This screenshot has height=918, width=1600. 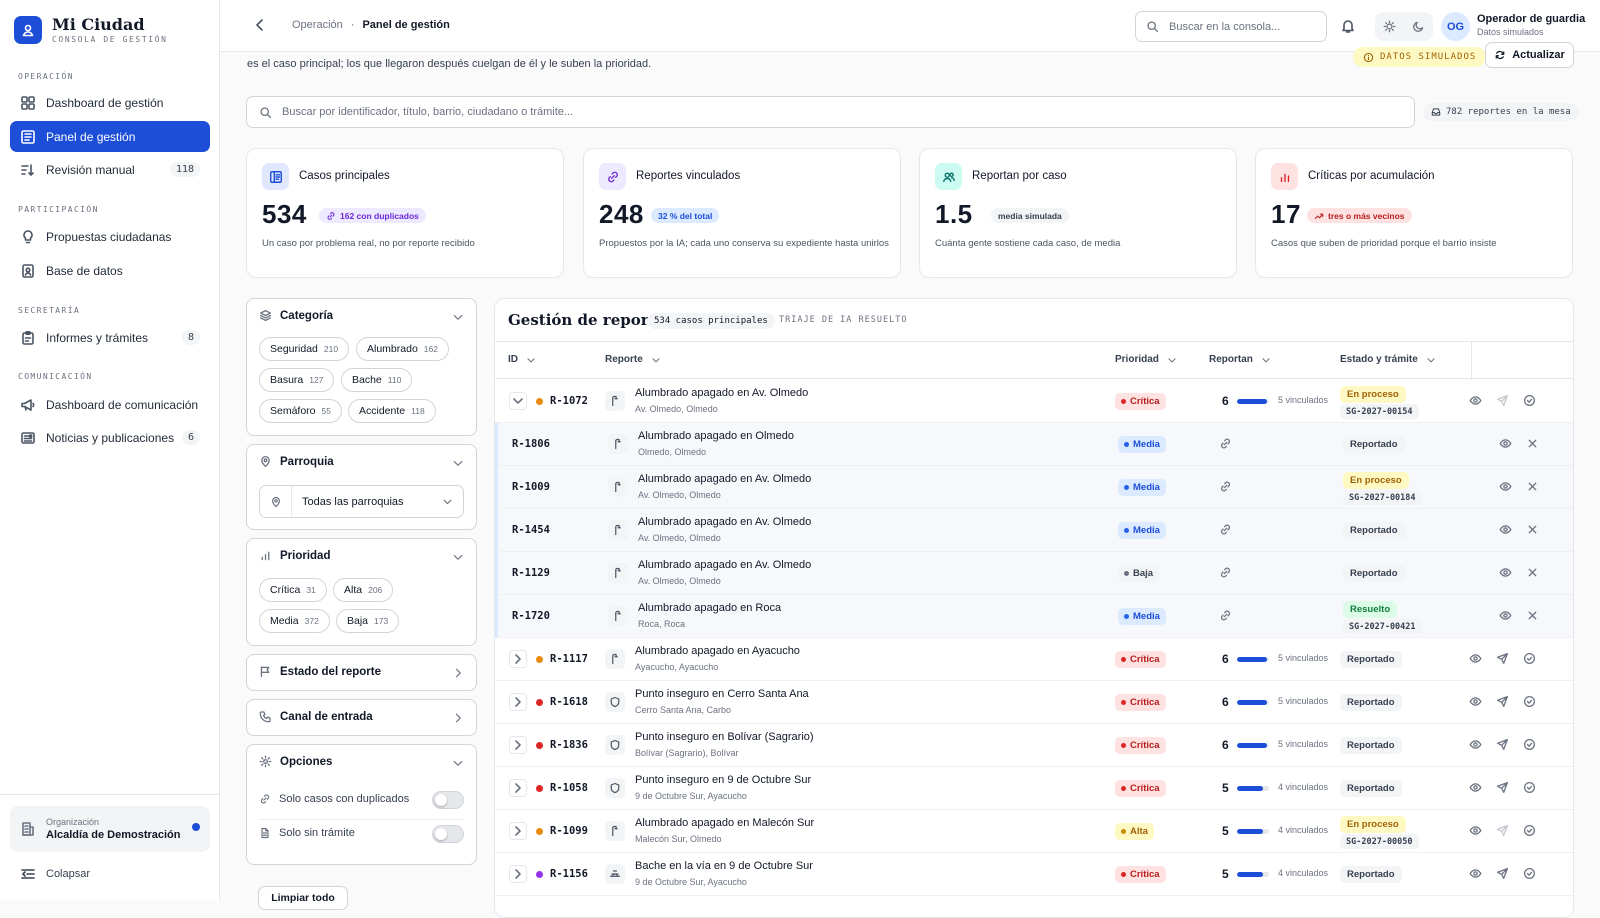 I want to click on breadcrumb-parent: Operación, so click(x=317, y=25).